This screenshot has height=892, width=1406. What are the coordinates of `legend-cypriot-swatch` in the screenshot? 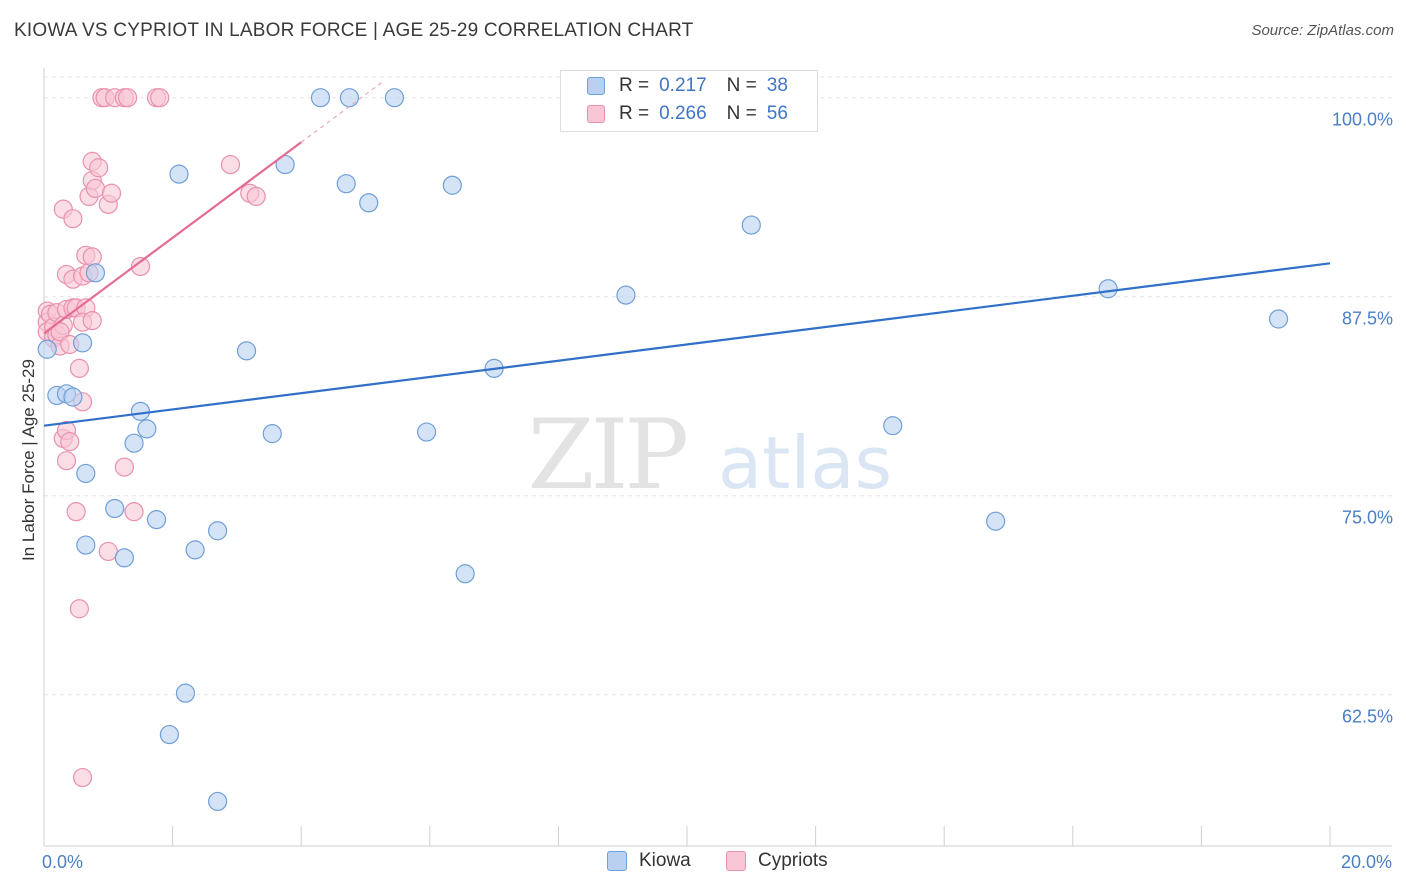 It's located at (736, 861).